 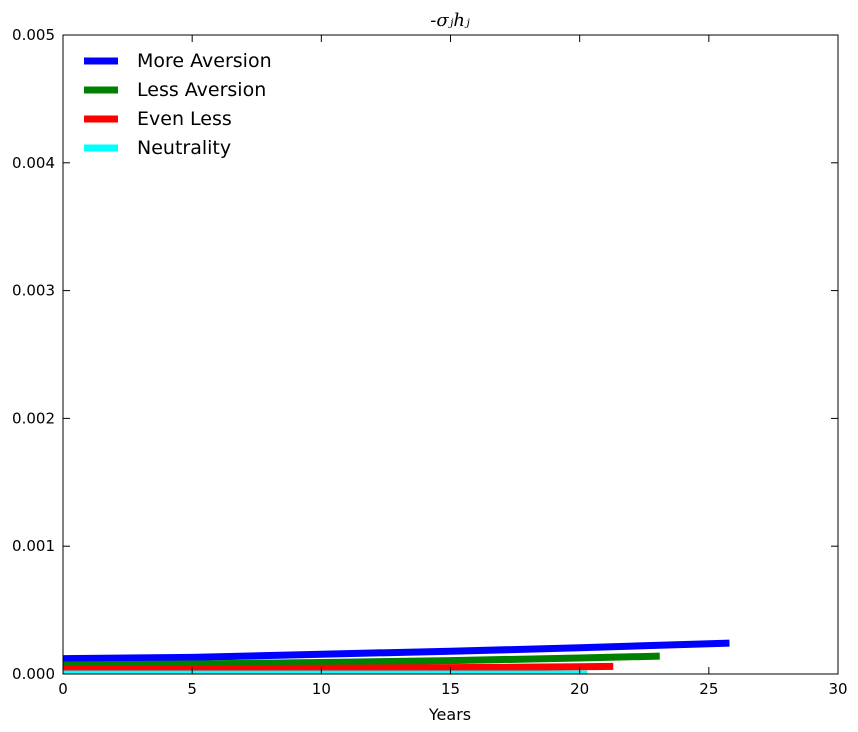 I want to click on x-tick-label: 5, so click(x=192, y=689).